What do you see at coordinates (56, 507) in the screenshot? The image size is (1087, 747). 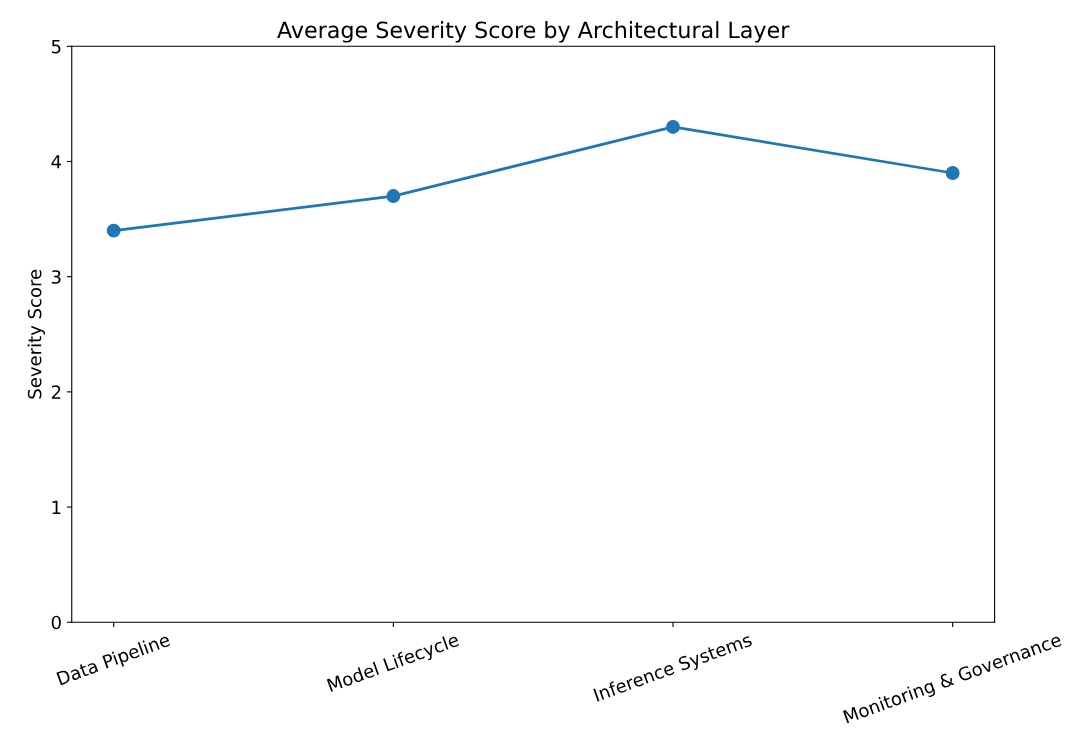 I see `y-tick-label: 1` at bounding box center [56, 507].